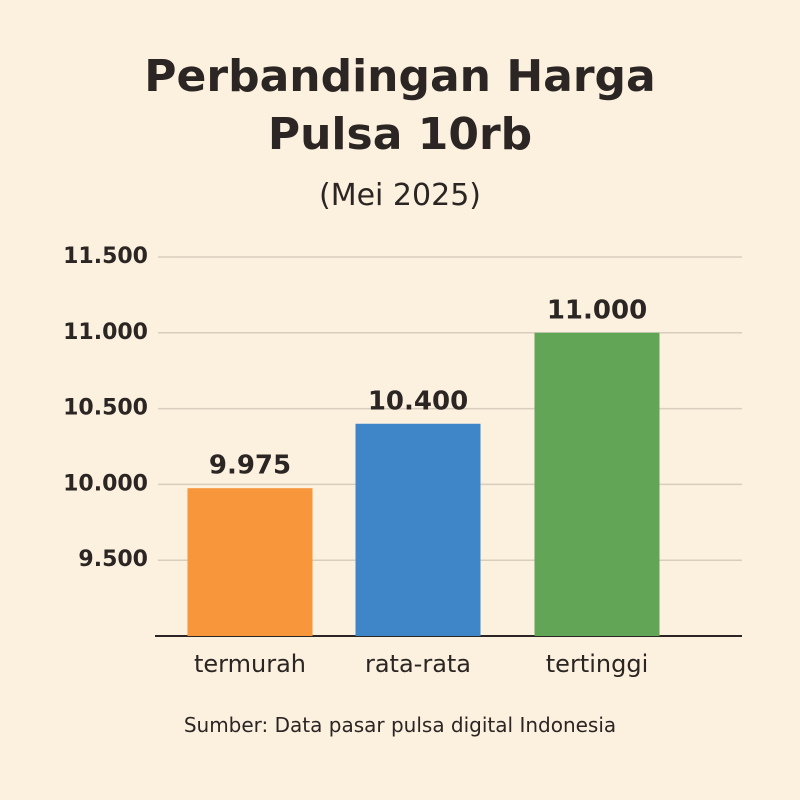 The image size is (800, 800). What do you see at coordinates (105, 483) in the screenshot?
I see `y-tick-label: 10.000` at bounding box center [105, 483].